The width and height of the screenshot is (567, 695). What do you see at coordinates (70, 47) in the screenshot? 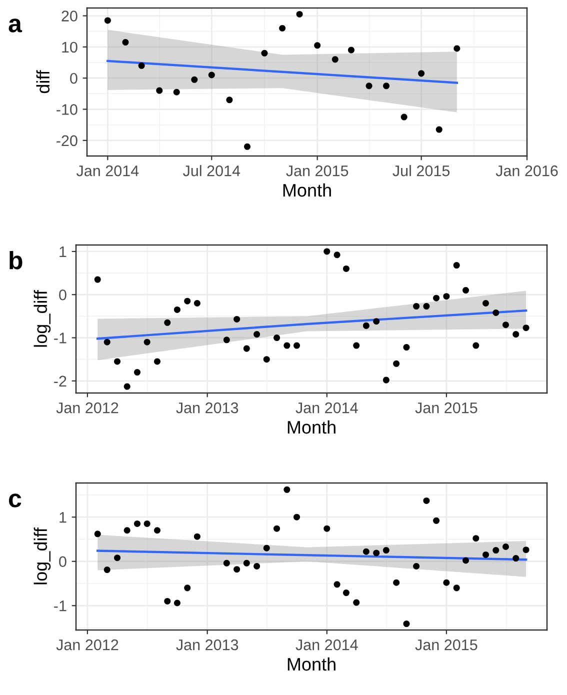
I see `y-tick-label: 10` at bounding box center [70, 47].